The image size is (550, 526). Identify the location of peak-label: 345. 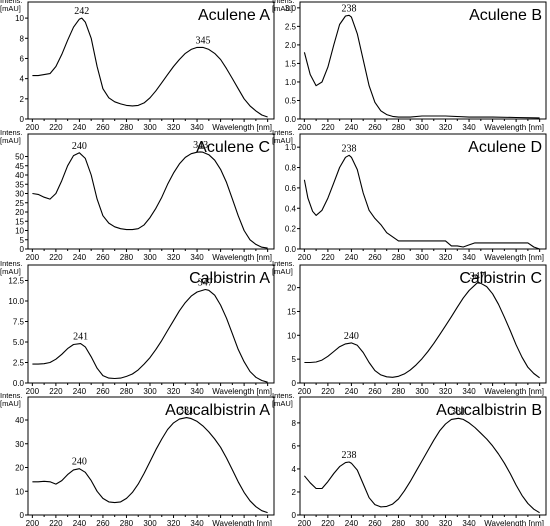
(202, 40).